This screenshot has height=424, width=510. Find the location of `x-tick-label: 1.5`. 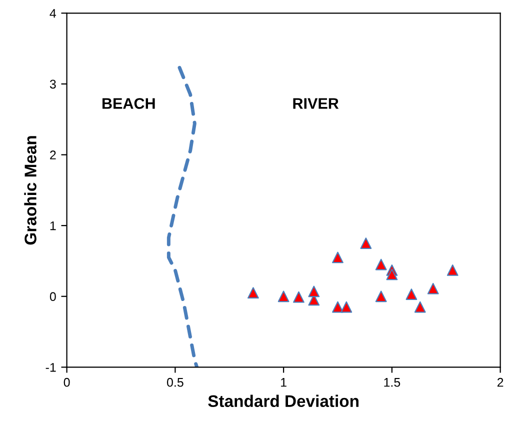

x-tick-label: 1.5 is located at coordinates (392, 382).